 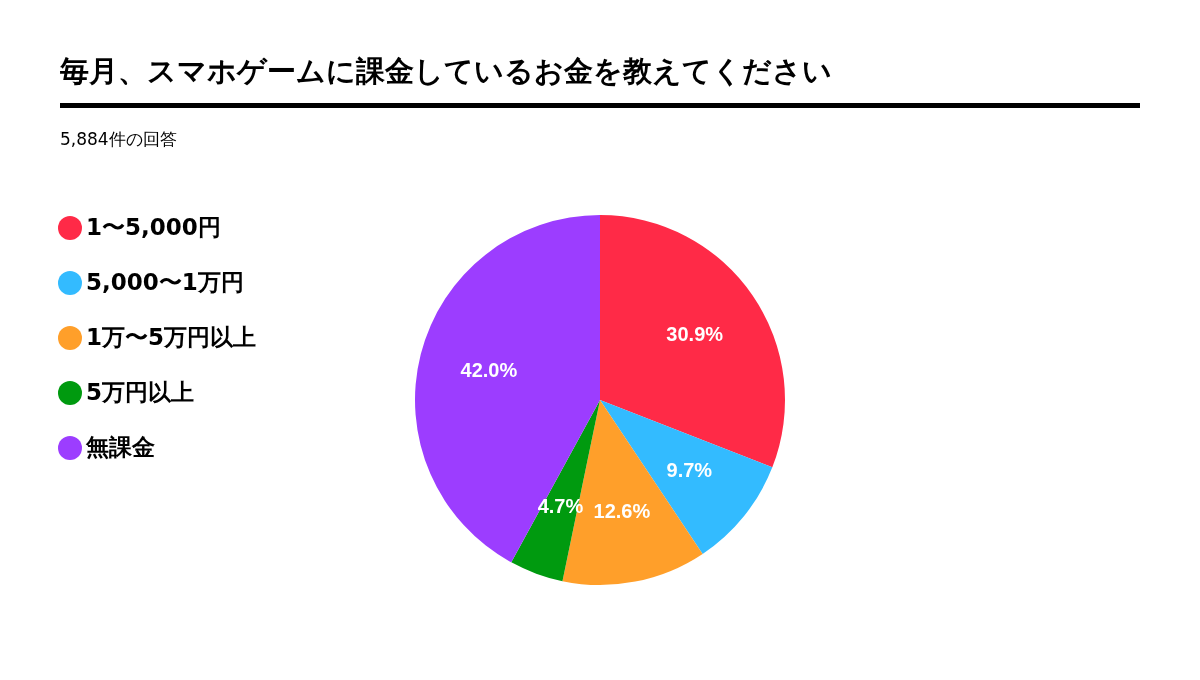 What do you see at coordinates (489, 370) in the screenshot?
I see `data-label: 42.0%` at bounding box center [489, 370].